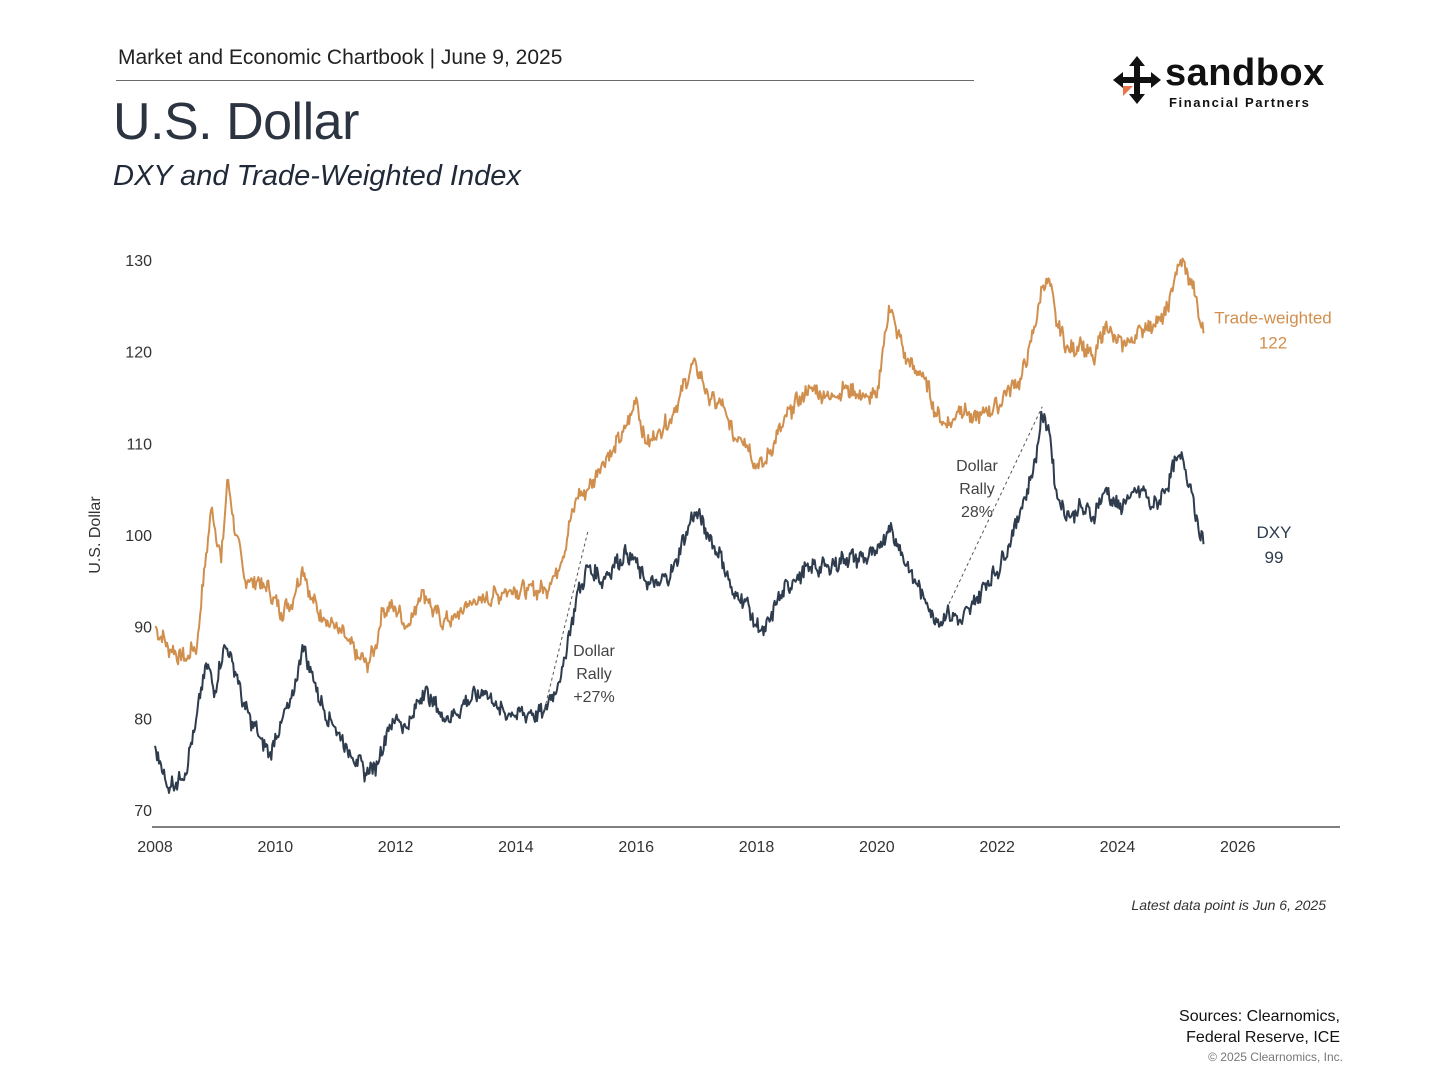 The height and width of the screenshot is (1092, 1456). Describe the element at coordinates (143, 628) in the screenshot. I see `y-tick-label: 90` at that location.